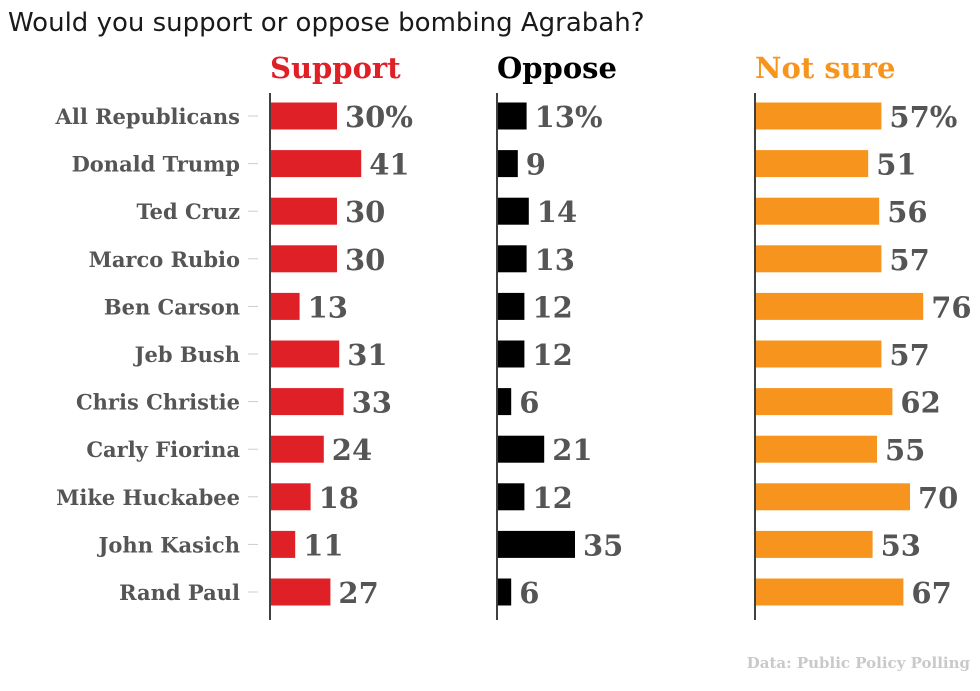 The image size is (980, 691). I want to click on data-label-support-all-republicans: 30%, so click(379, 117).